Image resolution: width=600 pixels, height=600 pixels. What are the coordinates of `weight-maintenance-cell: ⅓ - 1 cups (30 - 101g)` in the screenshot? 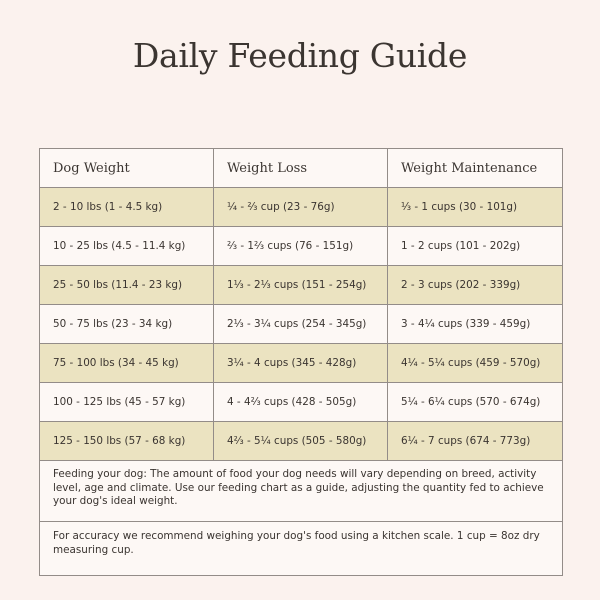 It's located at (475, 207).